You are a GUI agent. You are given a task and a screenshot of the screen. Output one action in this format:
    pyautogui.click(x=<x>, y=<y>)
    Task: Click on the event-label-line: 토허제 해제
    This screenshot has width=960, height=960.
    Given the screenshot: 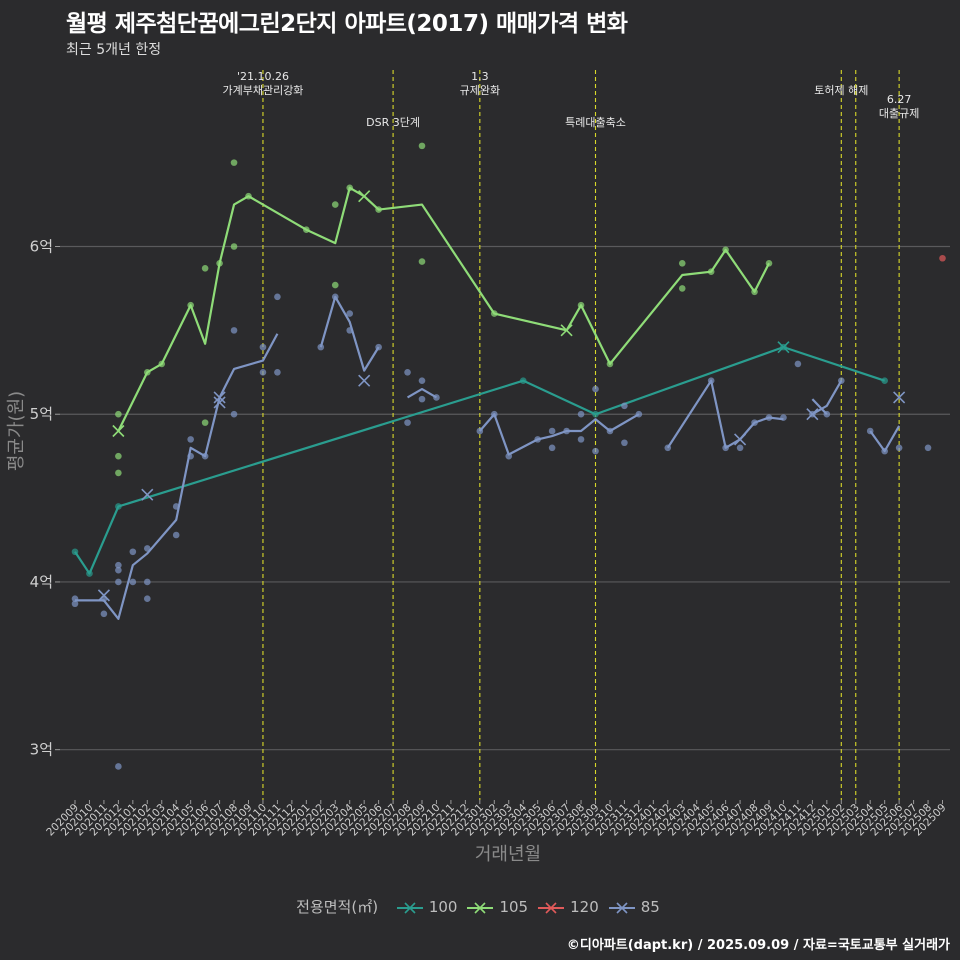 What is the action you would take?
    pyautogui.click(x=841, y=90)
    